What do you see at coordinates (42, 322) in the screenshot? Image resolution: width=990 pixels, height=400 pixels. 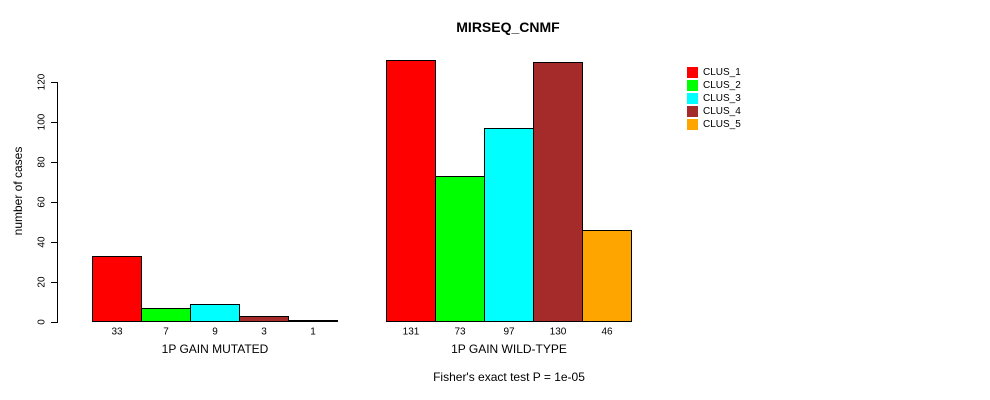 I see `y-tick-label: 0` at bounding box center [42, 322].